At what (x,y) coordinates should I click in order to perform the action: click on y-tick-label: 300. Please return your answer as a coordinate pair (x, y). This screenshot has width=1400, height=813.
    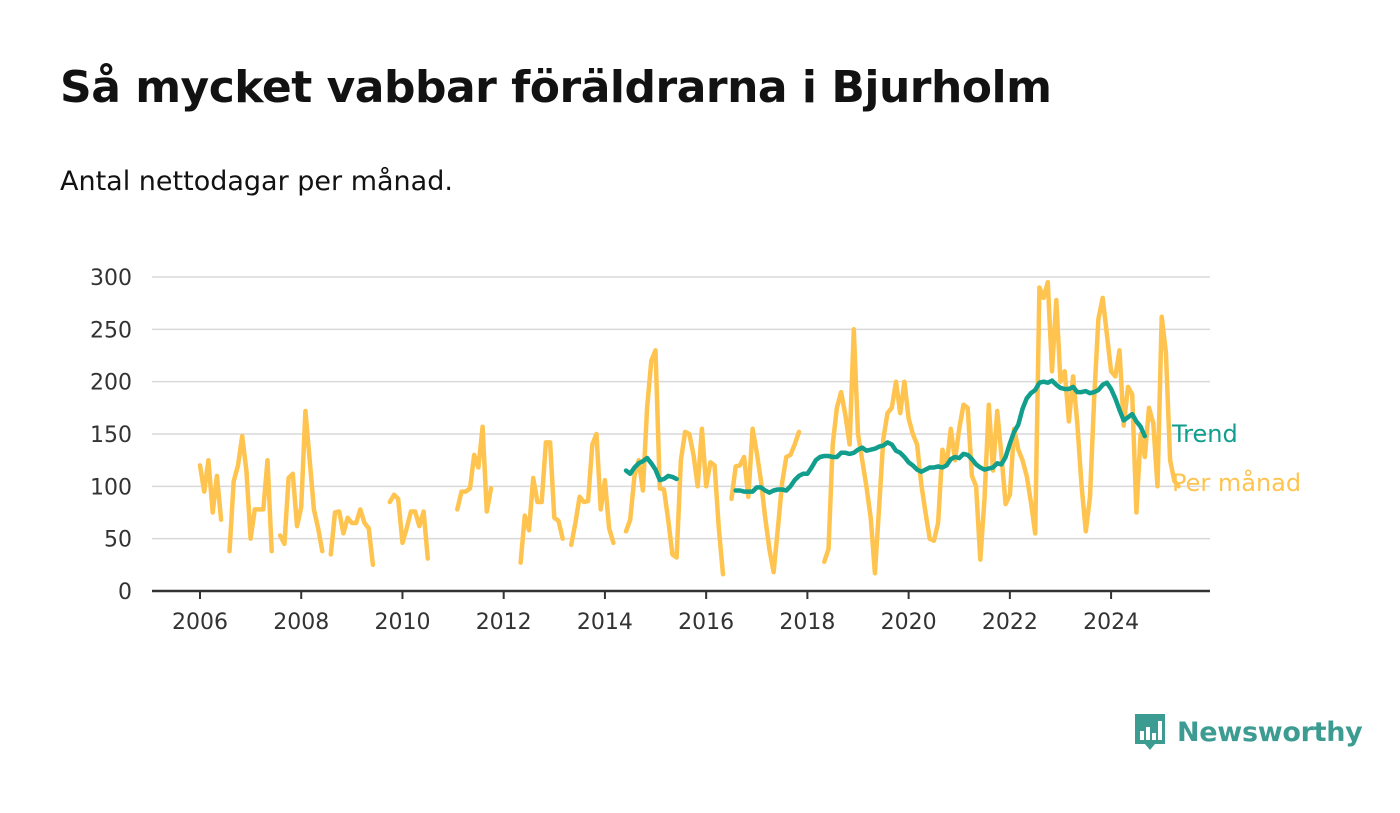
    Looking at the image, I should click on (111, 278).